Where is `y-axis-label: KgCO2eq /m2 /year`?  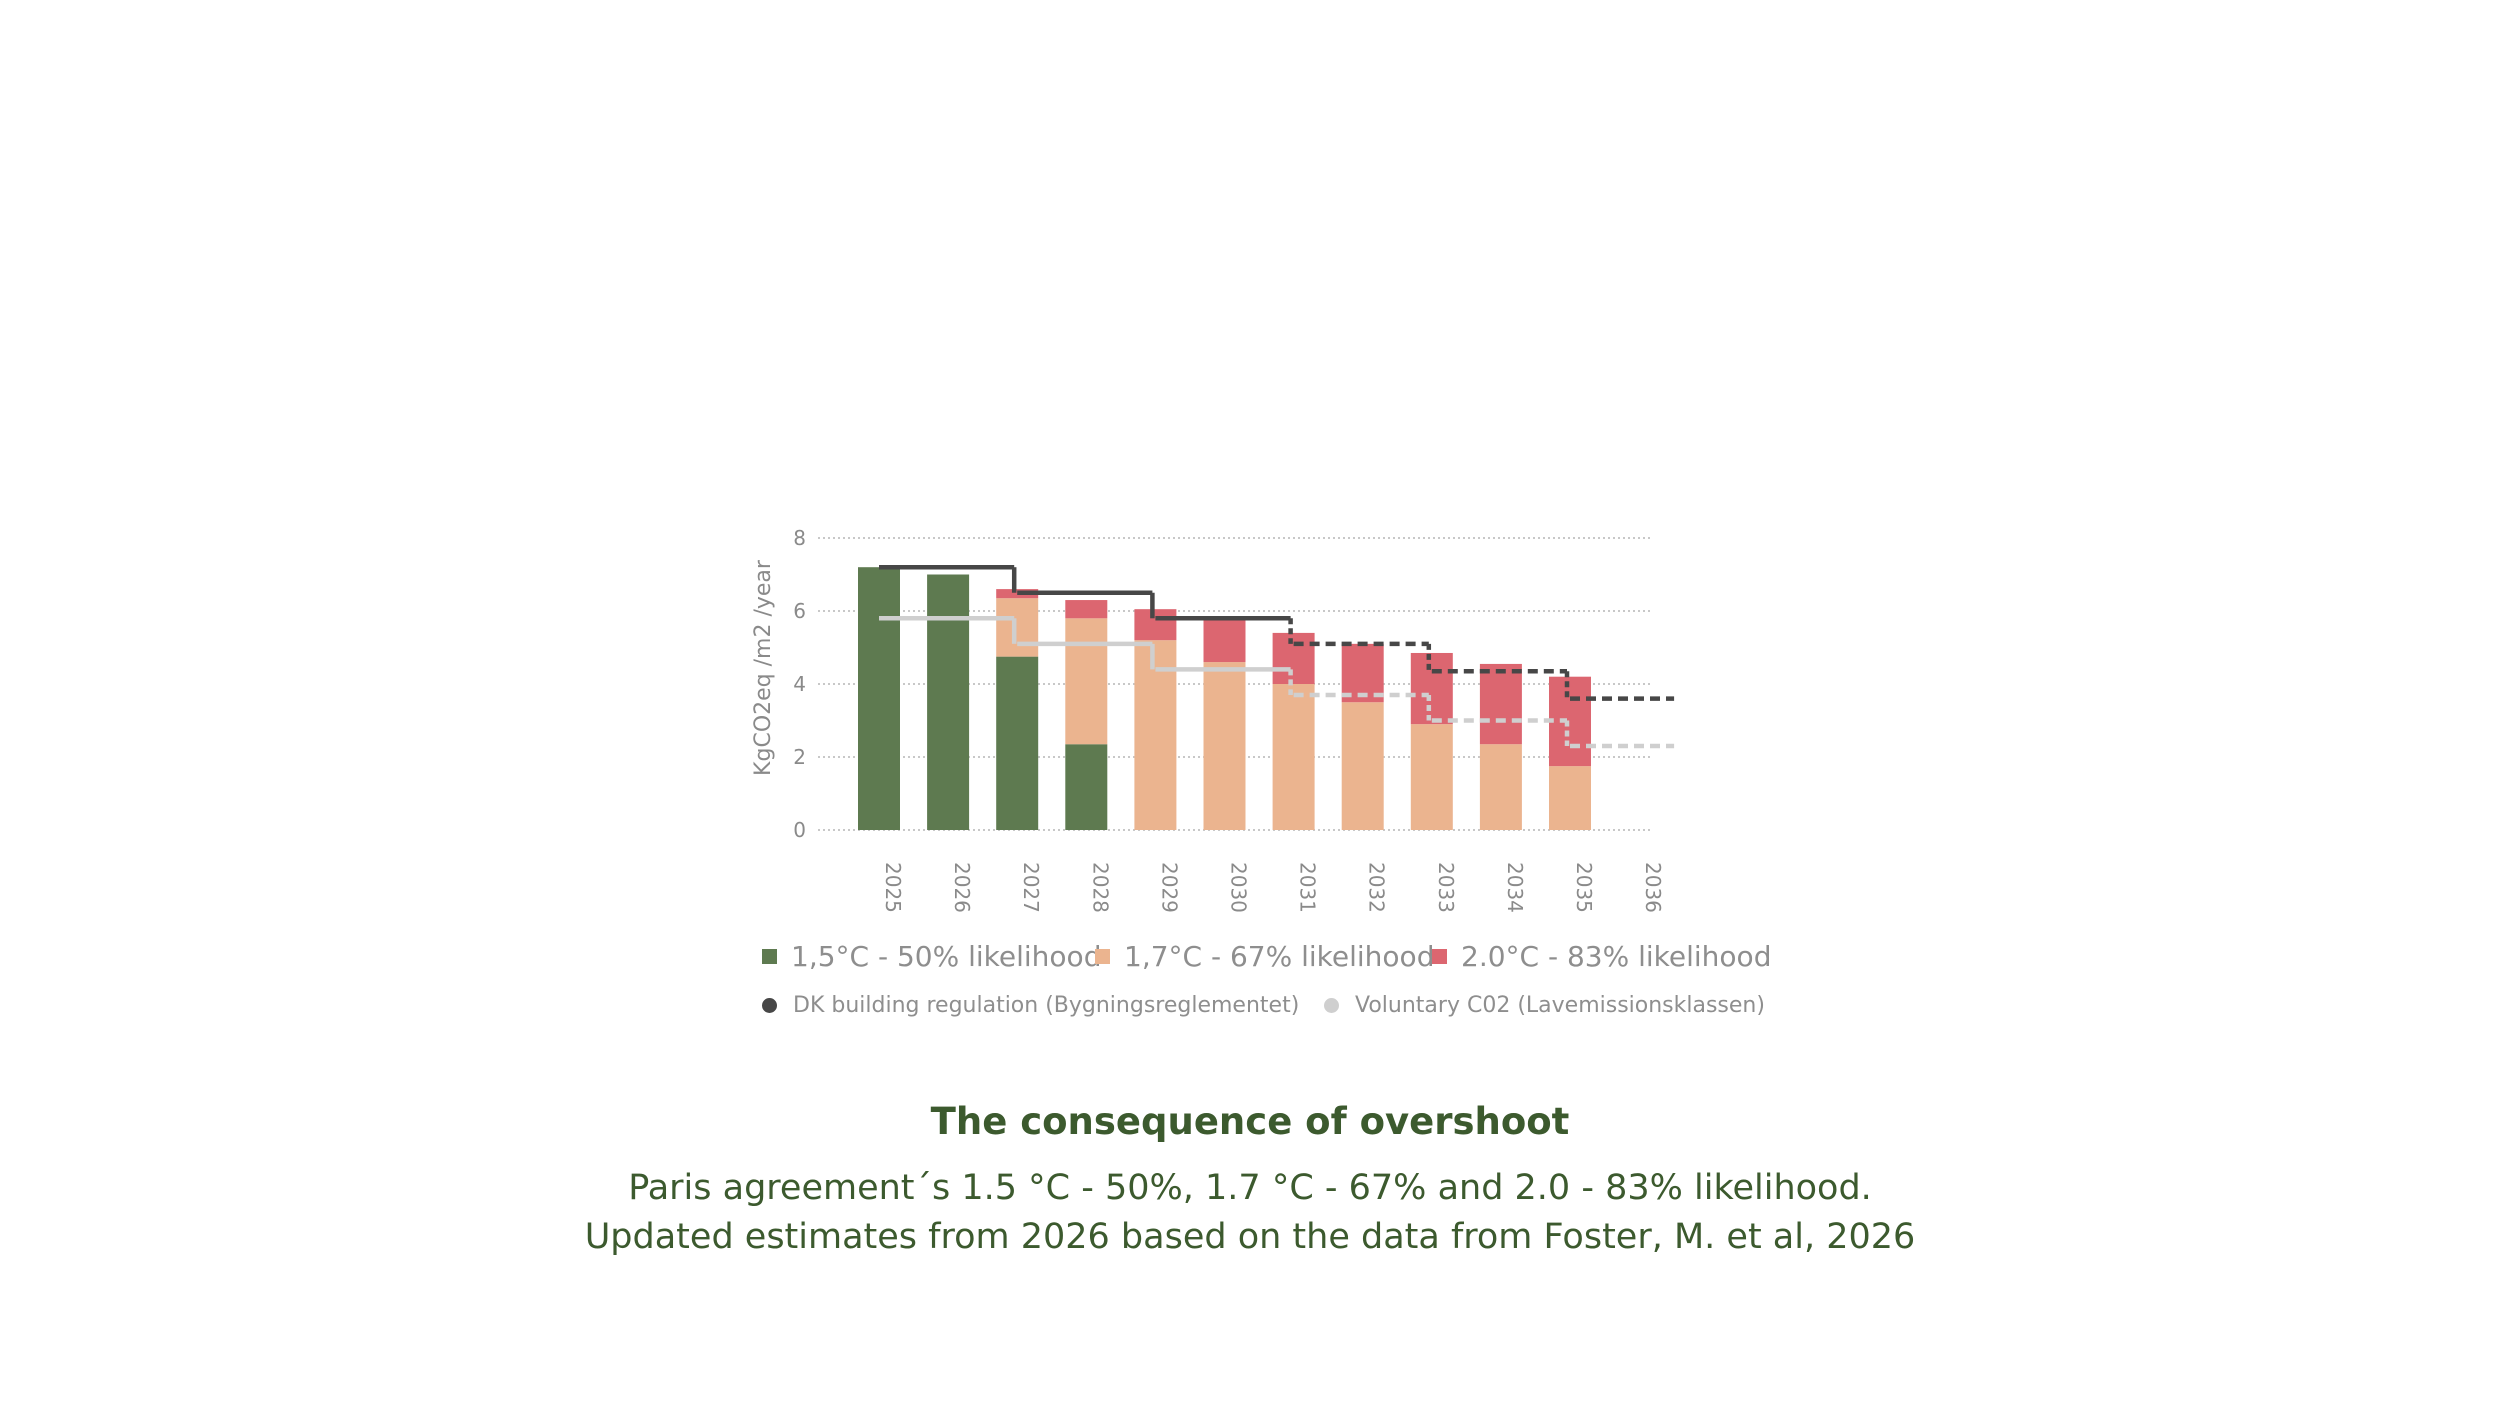
y-axis-label: KgCO2eq /m2 /year is located at coordinates (763, 667).